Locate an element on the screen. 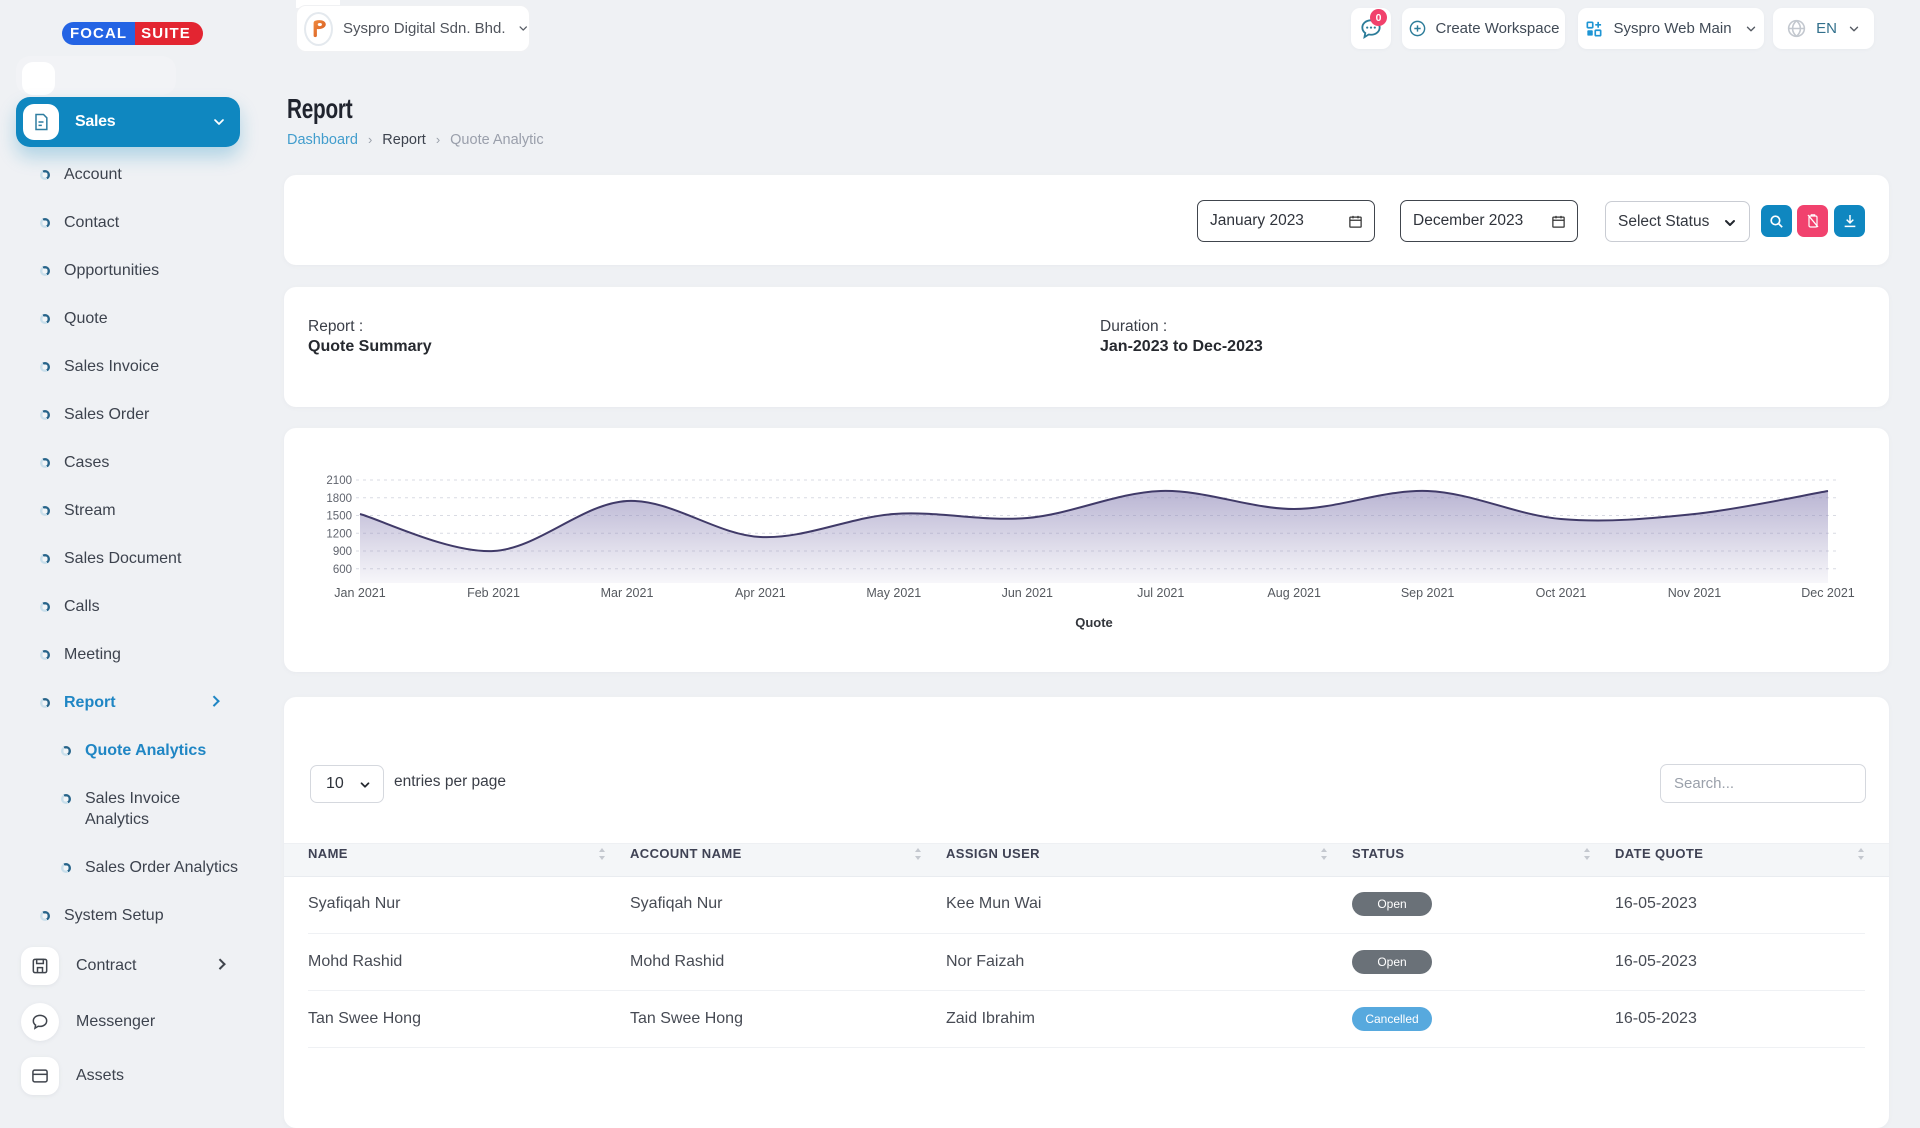 The height and width of the screenshot is (1128, 1920). svg-text: Sep 2021 is located at coordinates (1428, 593).